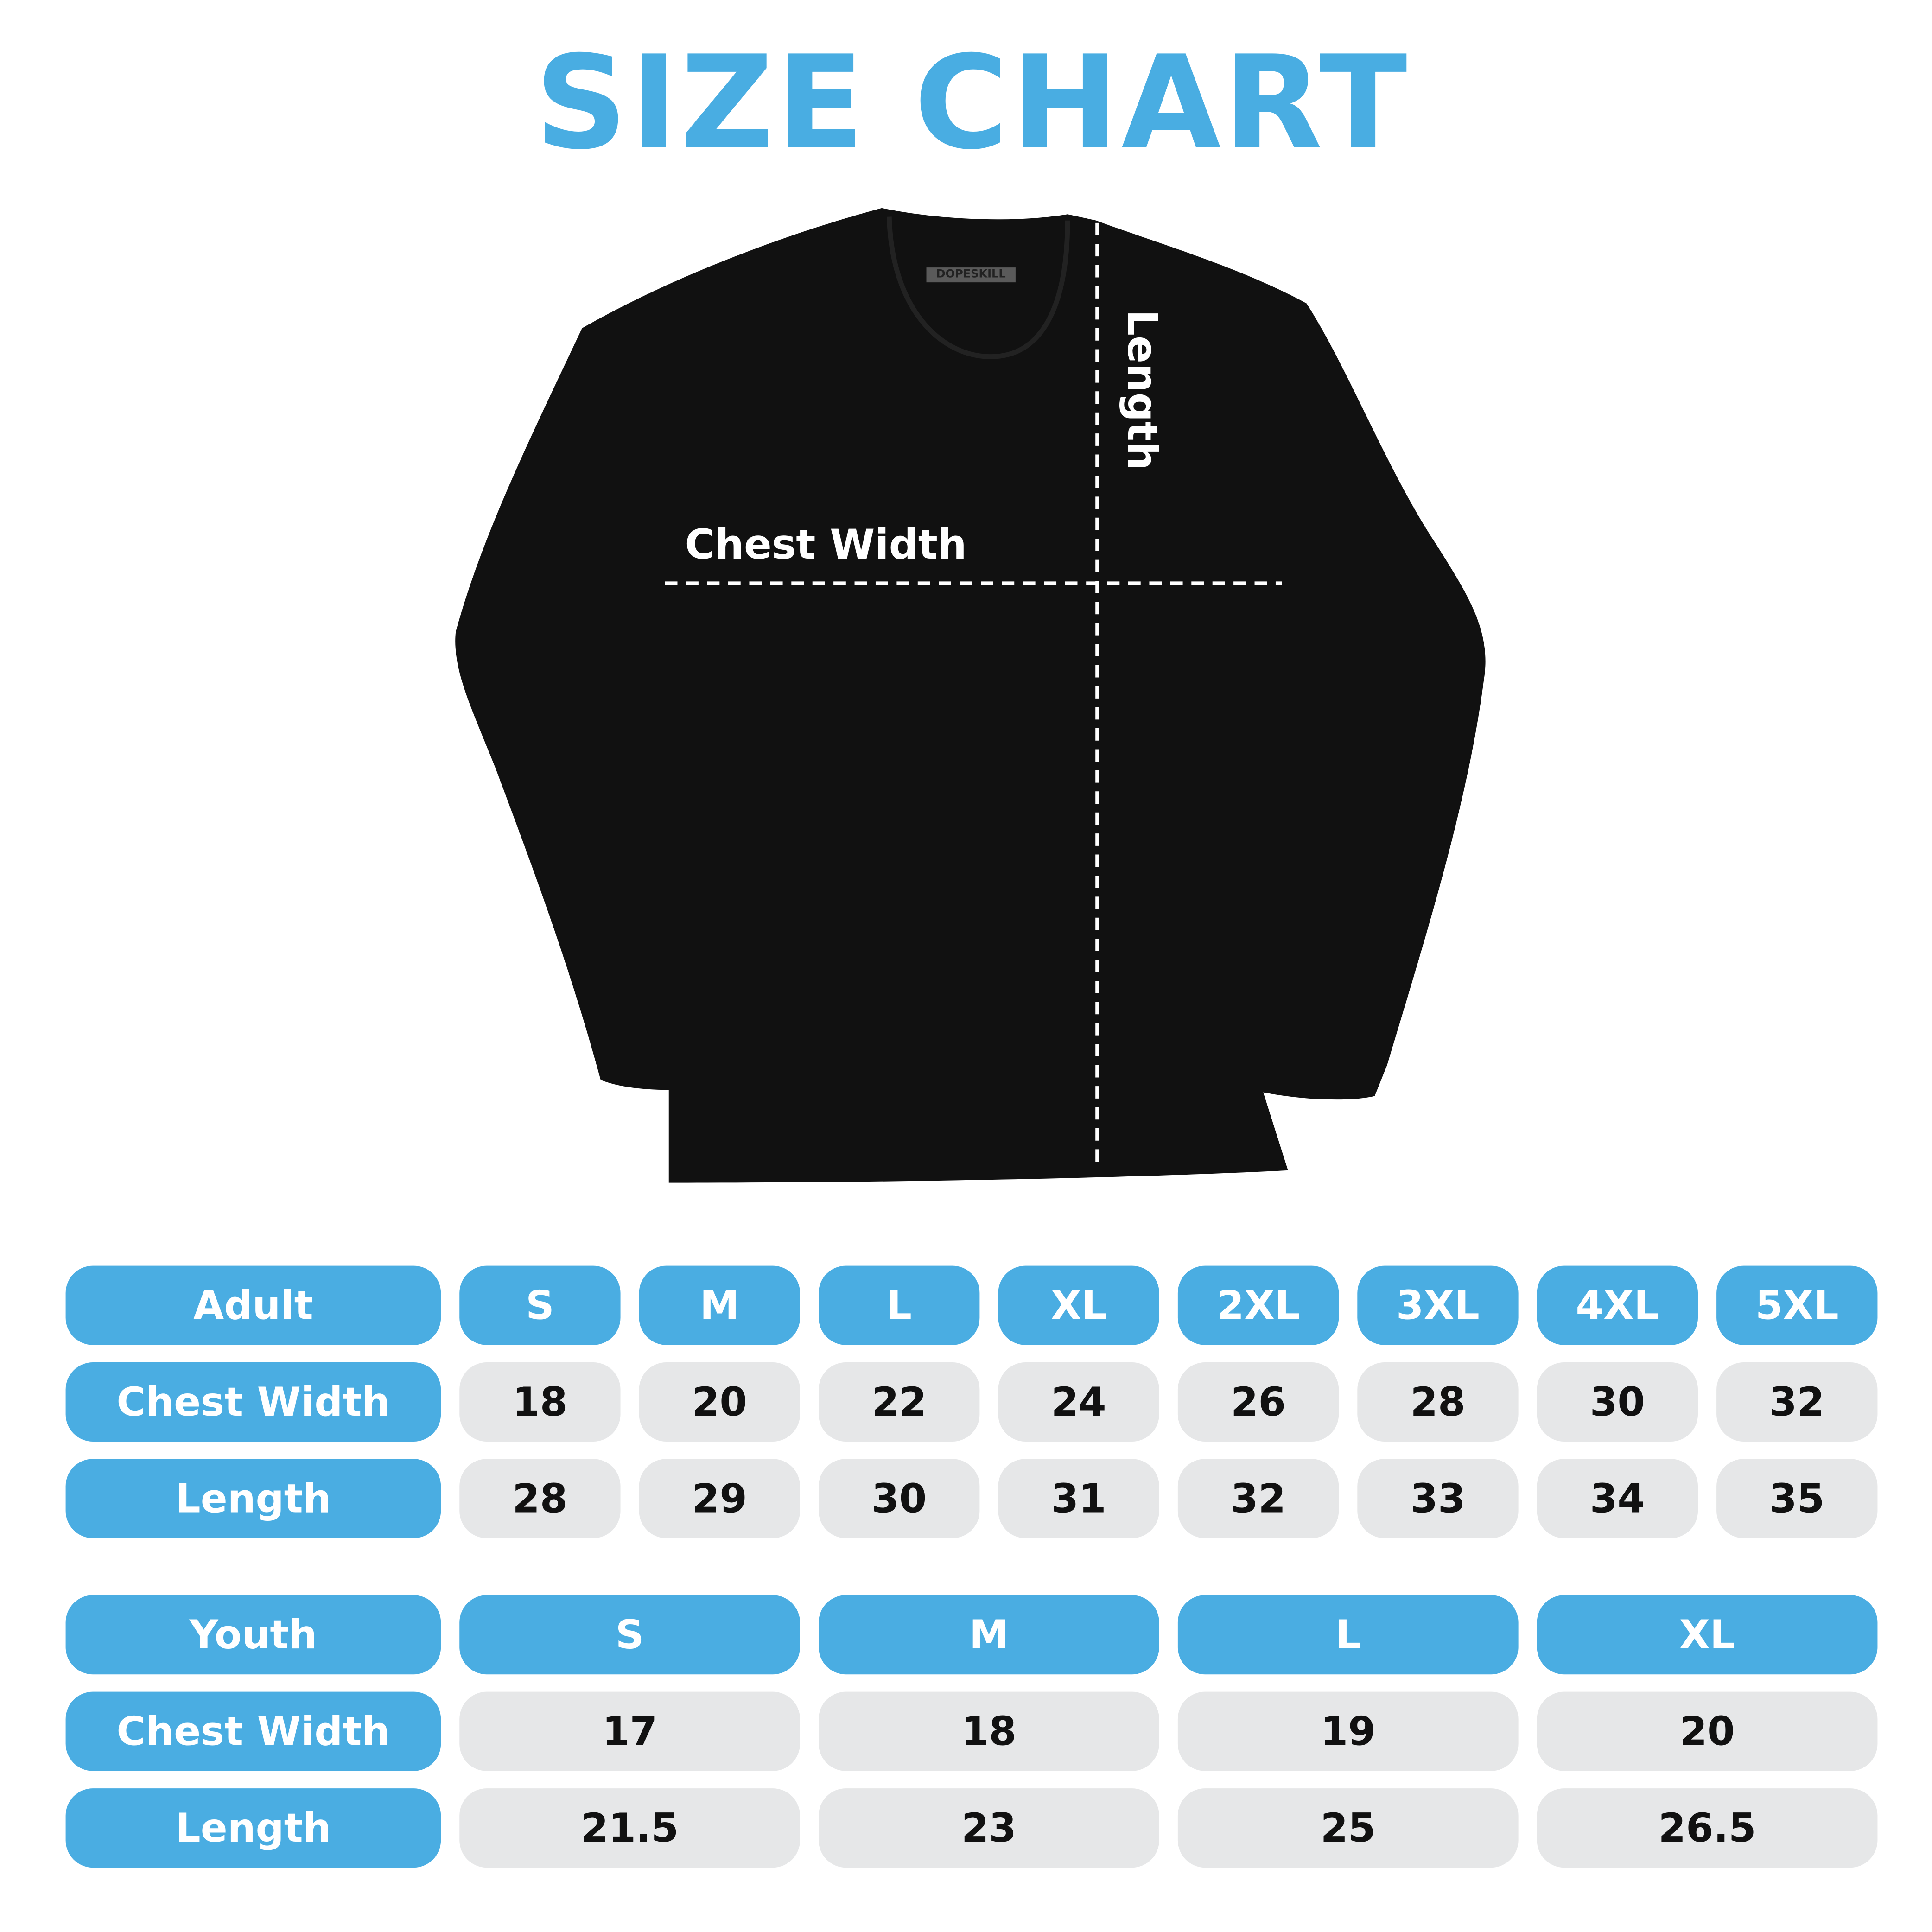 The image size is (1932, 1932). What do you see at coordinates (1258, 1305) in the screenshot?
I see `size-header: 2XL` at bounding box center [1258, 1305].